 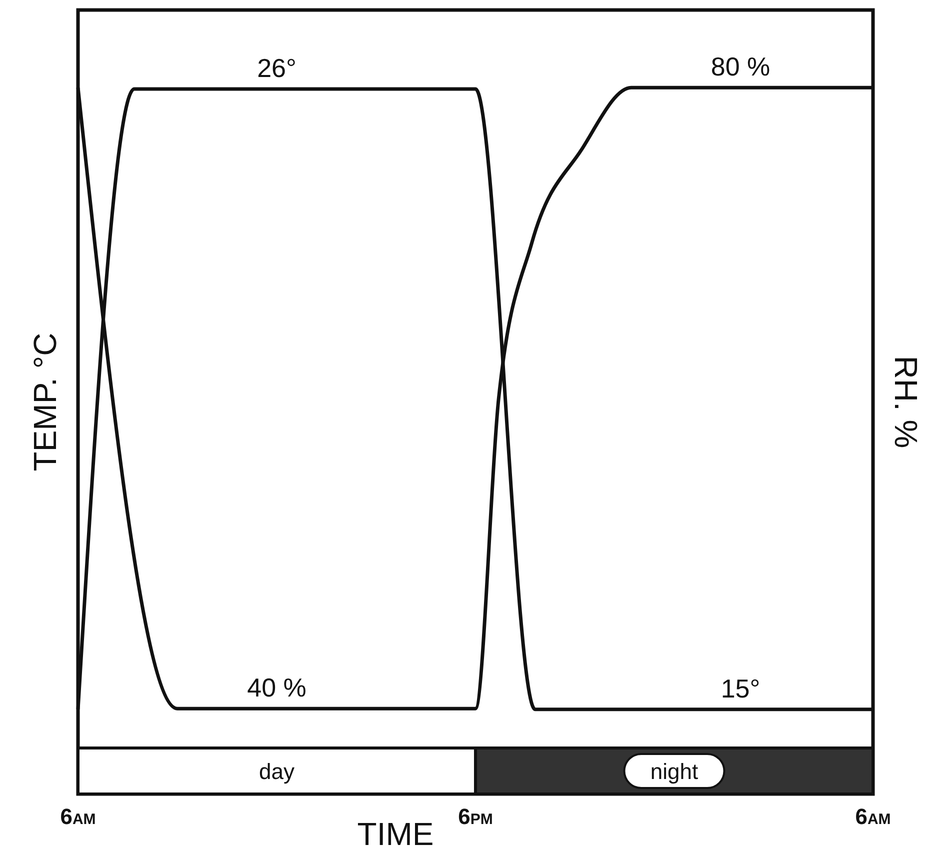 I want to click on data-label: 15°, so click(x=740, y=688).